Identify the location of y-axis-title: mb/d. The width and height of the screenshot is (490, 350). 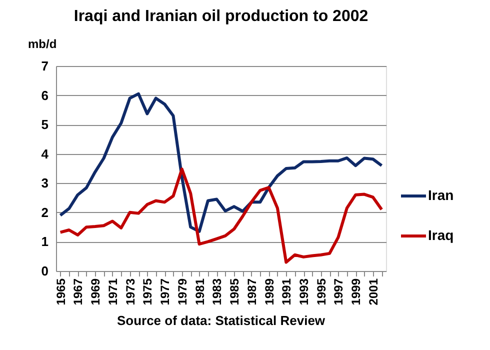
(42, 44).